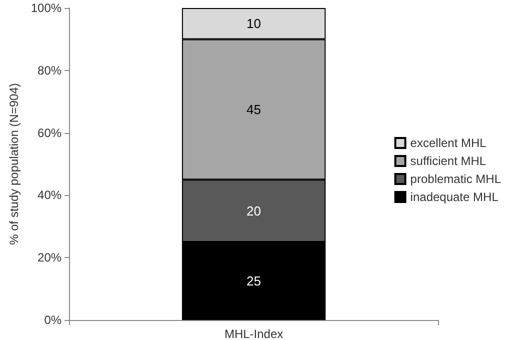  Describe the element at coordinates (454, 197) in the screenshot. I see `legend-label: inadequate MHL` at that location.